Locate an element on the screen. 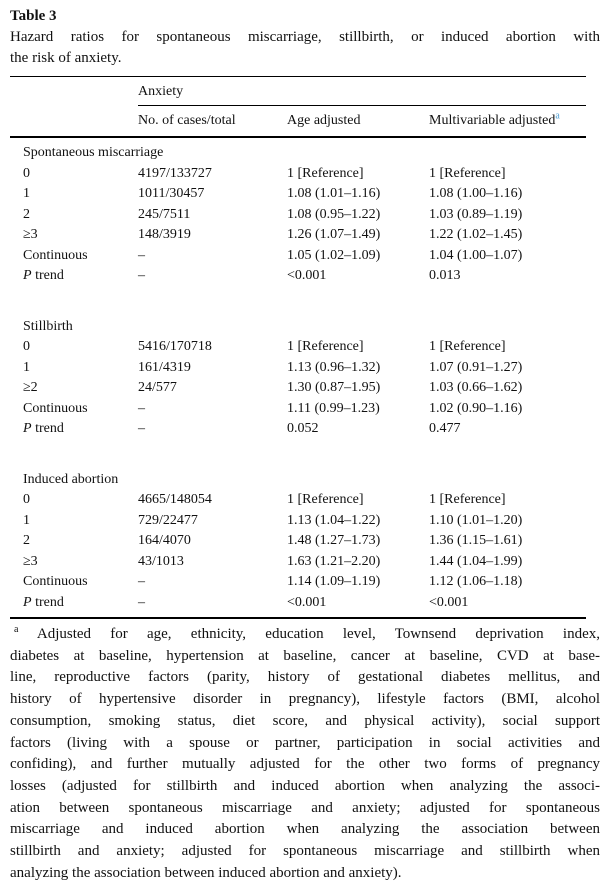 The height and width of the screenshot is (892, 610). cases-total-cell: 729/22477 is located at coordinates (168, 520).